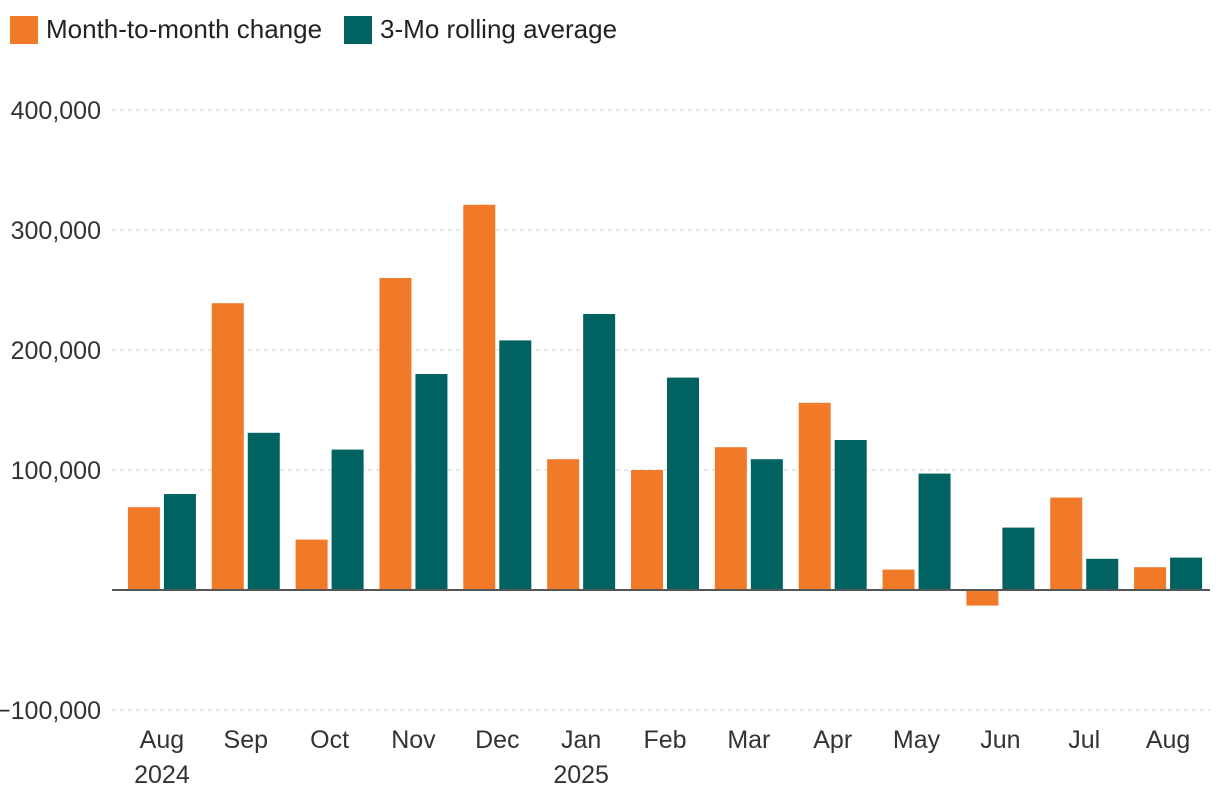  What do you see at coordinates (246, 740) in the screenshot?
I see `x-tick-label: Sep` at bounding box center [246, 740].